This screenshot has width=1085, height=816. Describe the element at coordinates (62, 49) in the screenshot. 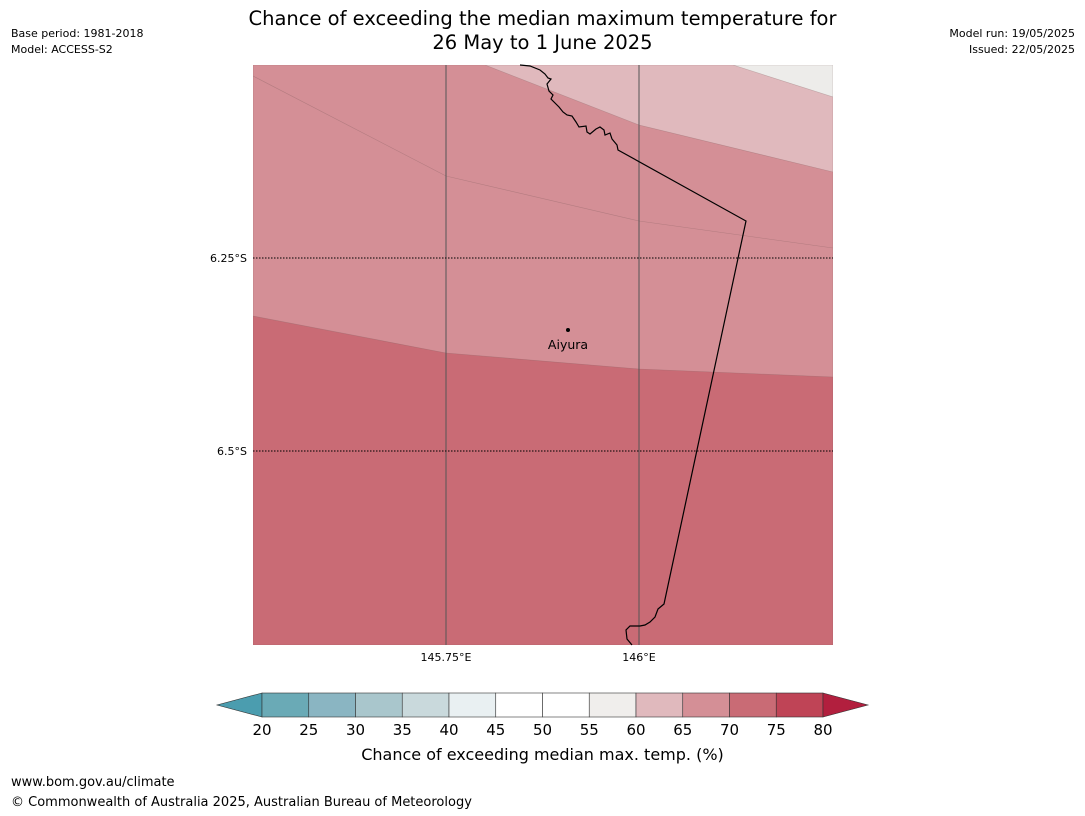

I see `model-name-text: Model: ACCESS-S2` at that location.